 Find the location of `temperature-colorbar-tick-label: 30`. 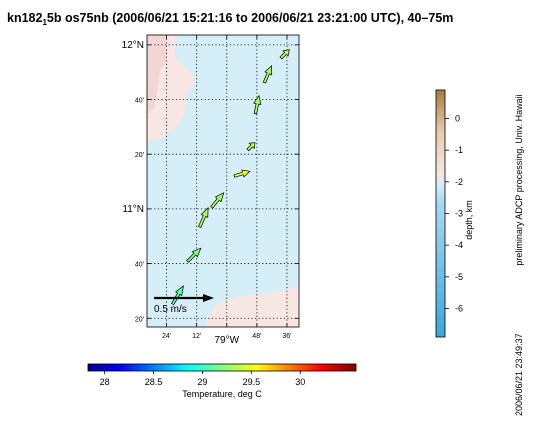

temperature-colorbar-tick-label: 30 is located at coordinates (300, 382).